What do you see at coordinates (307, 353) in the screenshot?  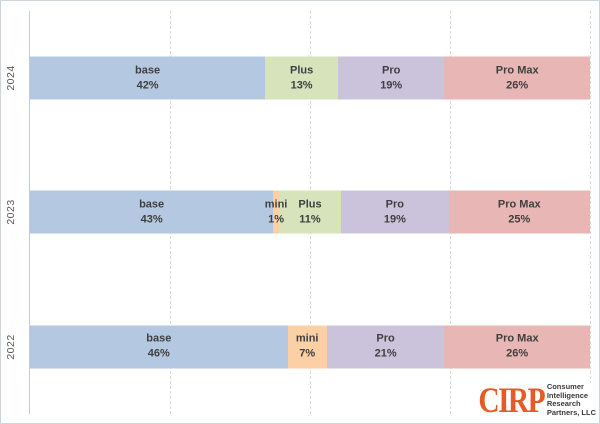 I see `segment-percent: 7%` at bounding box center [307, 353].